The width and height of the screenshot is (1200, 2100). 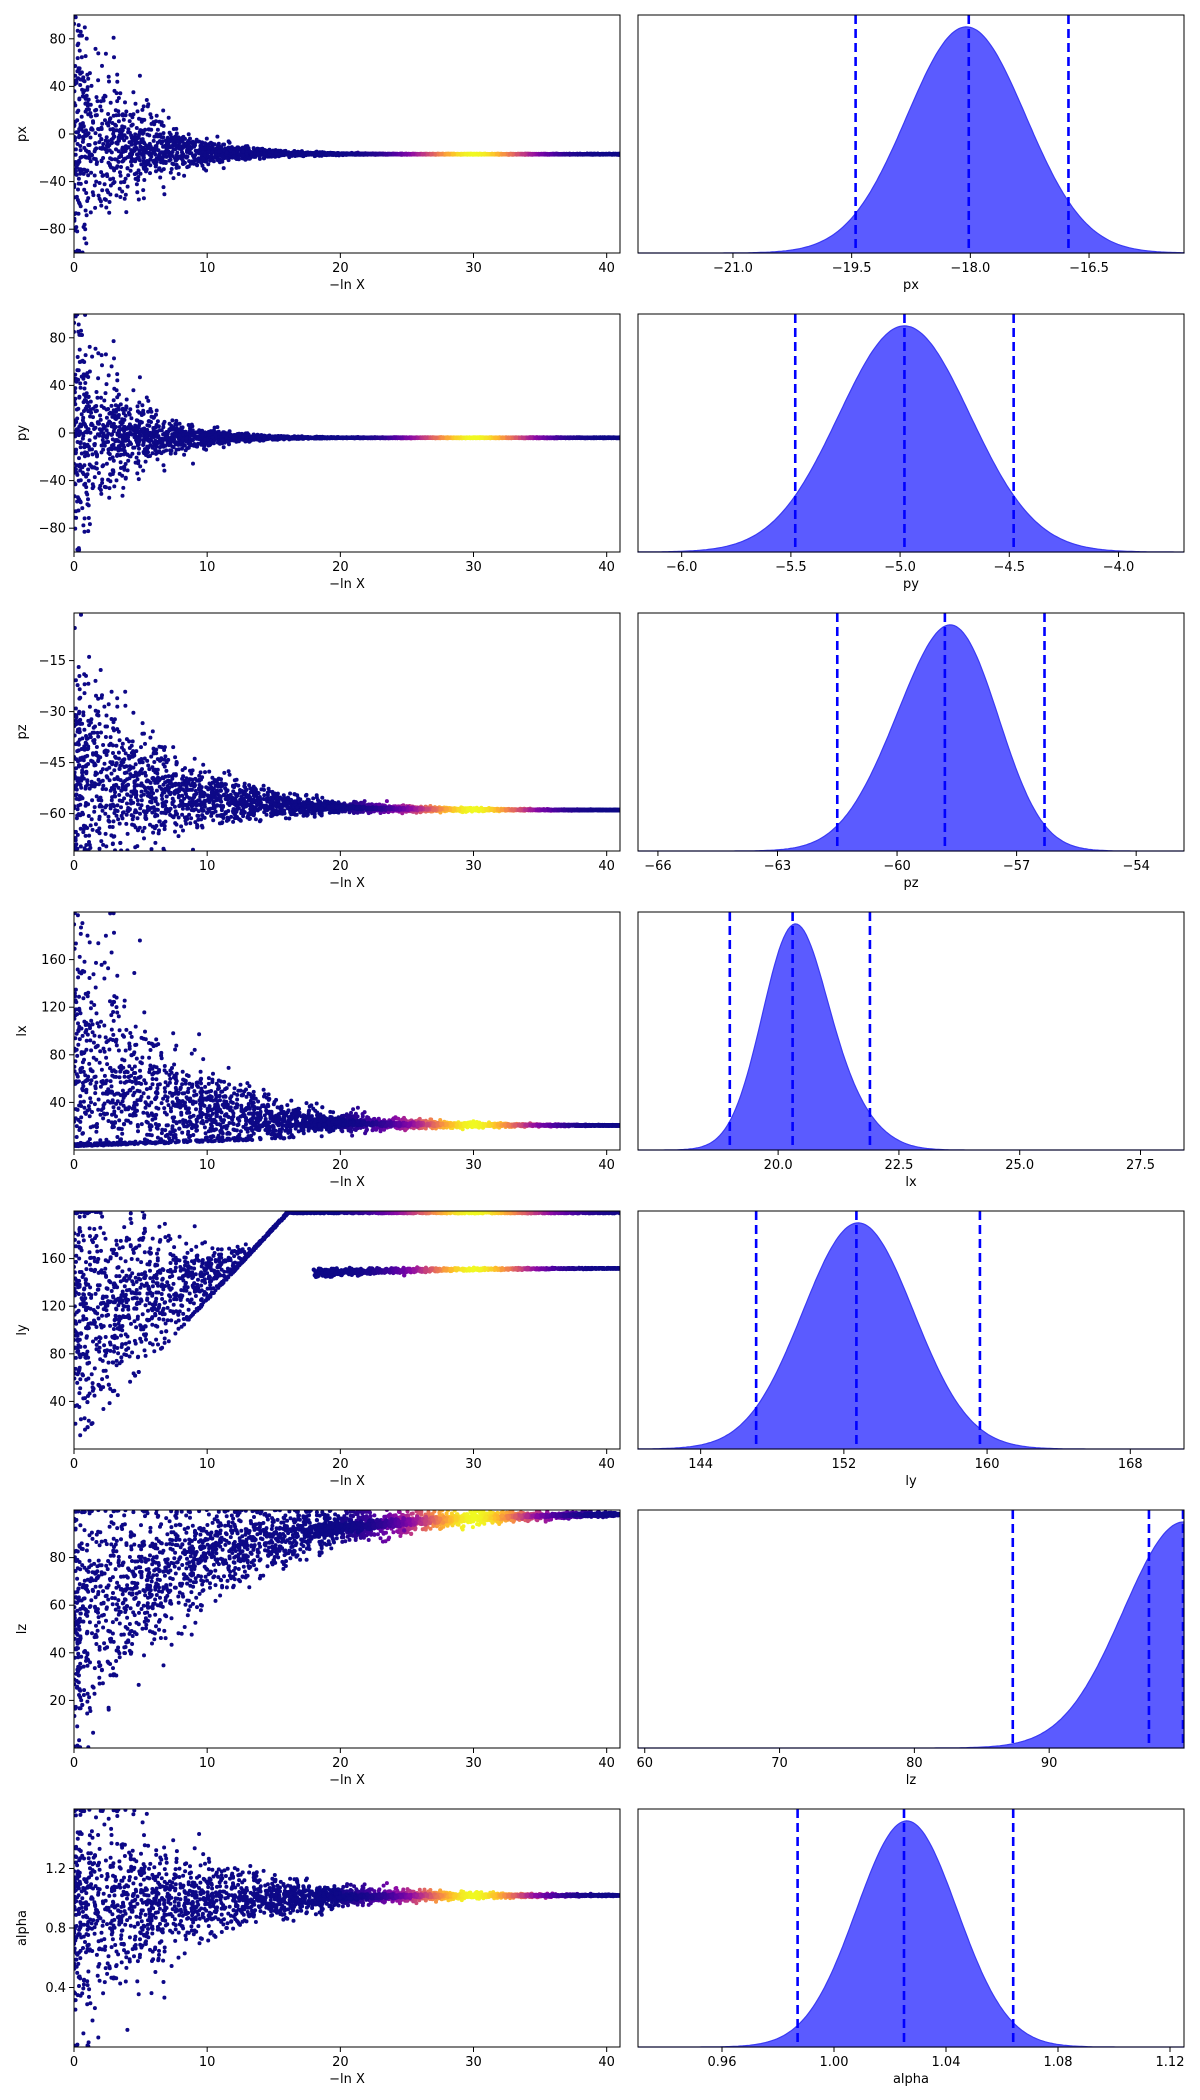 What do you see at coordinates (733, 268) in the screenshot?
I see `x-tick-label: −21.0` at bounding box center [733, 268].